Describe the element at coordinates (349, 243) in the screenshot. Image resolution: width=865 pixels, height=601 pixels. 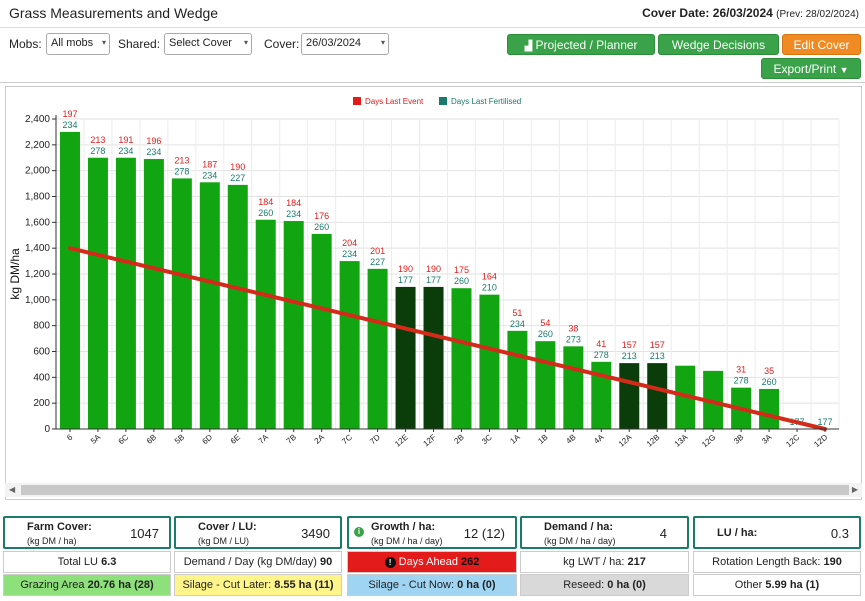
I see `days-last-event-label: 204` at that location.